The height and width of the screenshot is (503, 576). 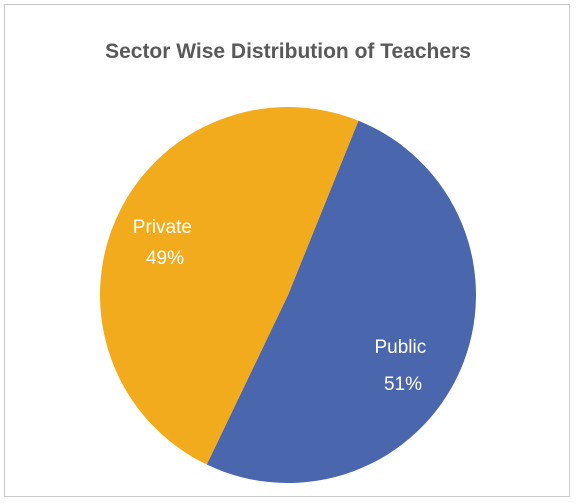 What do you see at coordinates (165, 243) in the screenshot?
I see `slice-label-private: Private 49%` at bounding box center [165, 243].